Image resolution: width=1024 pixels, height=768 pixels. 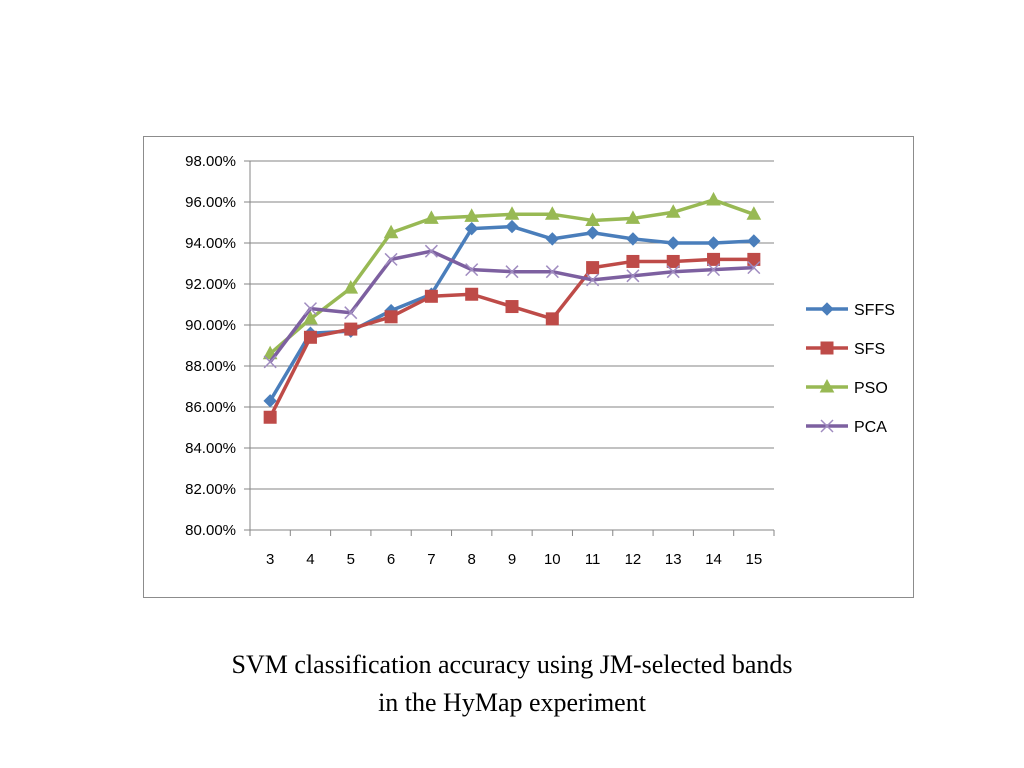 What do you see at coordinates (210, 448) in the screenshot?
I see `y-tick-label: 84.00%` at bounding box center [210, 448].